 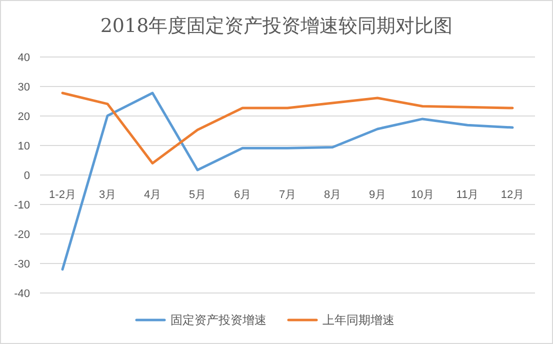 What do you see at coordinates (62, 195) in the screenshot?
I see `x-tick-label: 1-2月` at bounding box center [62, 195].